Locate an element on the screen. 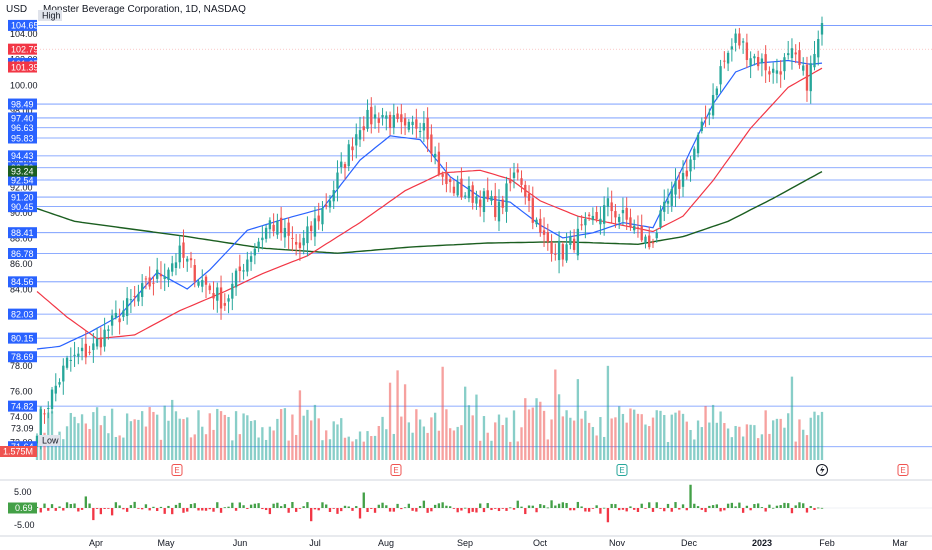 This screenshot has height=550, width=932. y-tick-label: 84.00 is located at coordinates (21, 289).